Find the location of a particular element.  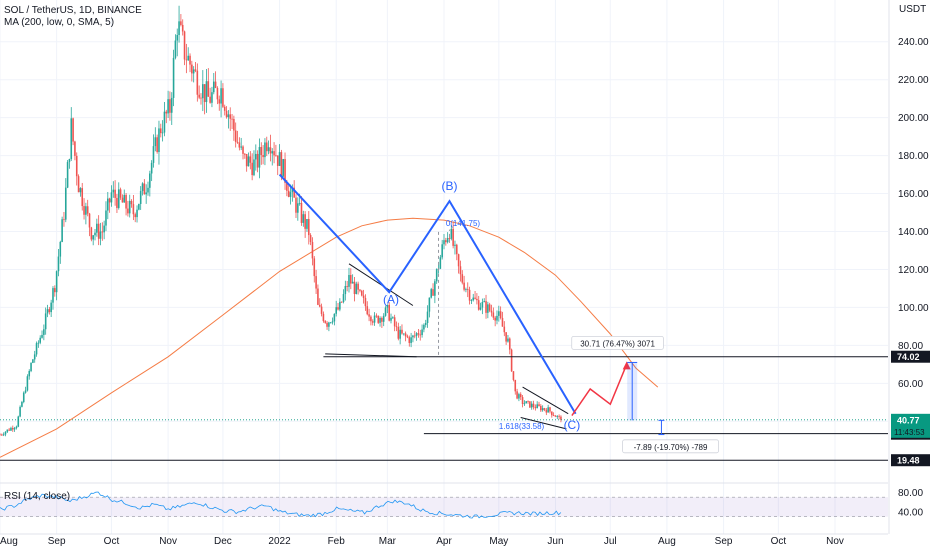

x-tick-label-2: Oct is located at coordinates (112, 541).